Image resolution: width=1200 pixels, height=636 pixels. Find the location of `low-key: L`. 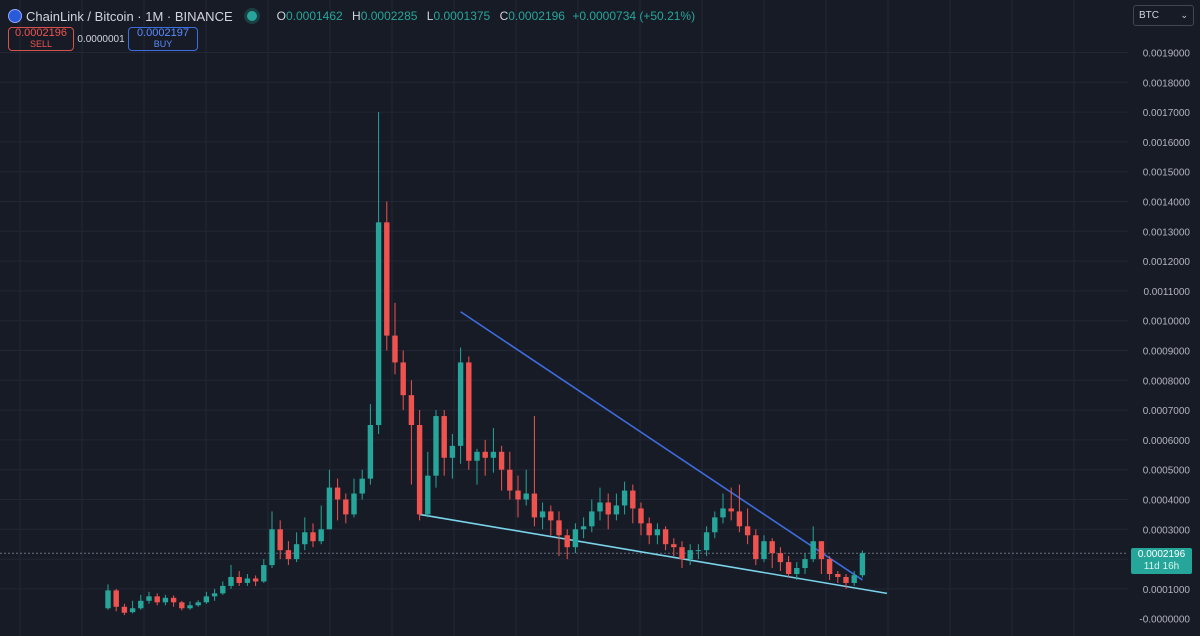

low-key: L is located at coordinates (430, 16).